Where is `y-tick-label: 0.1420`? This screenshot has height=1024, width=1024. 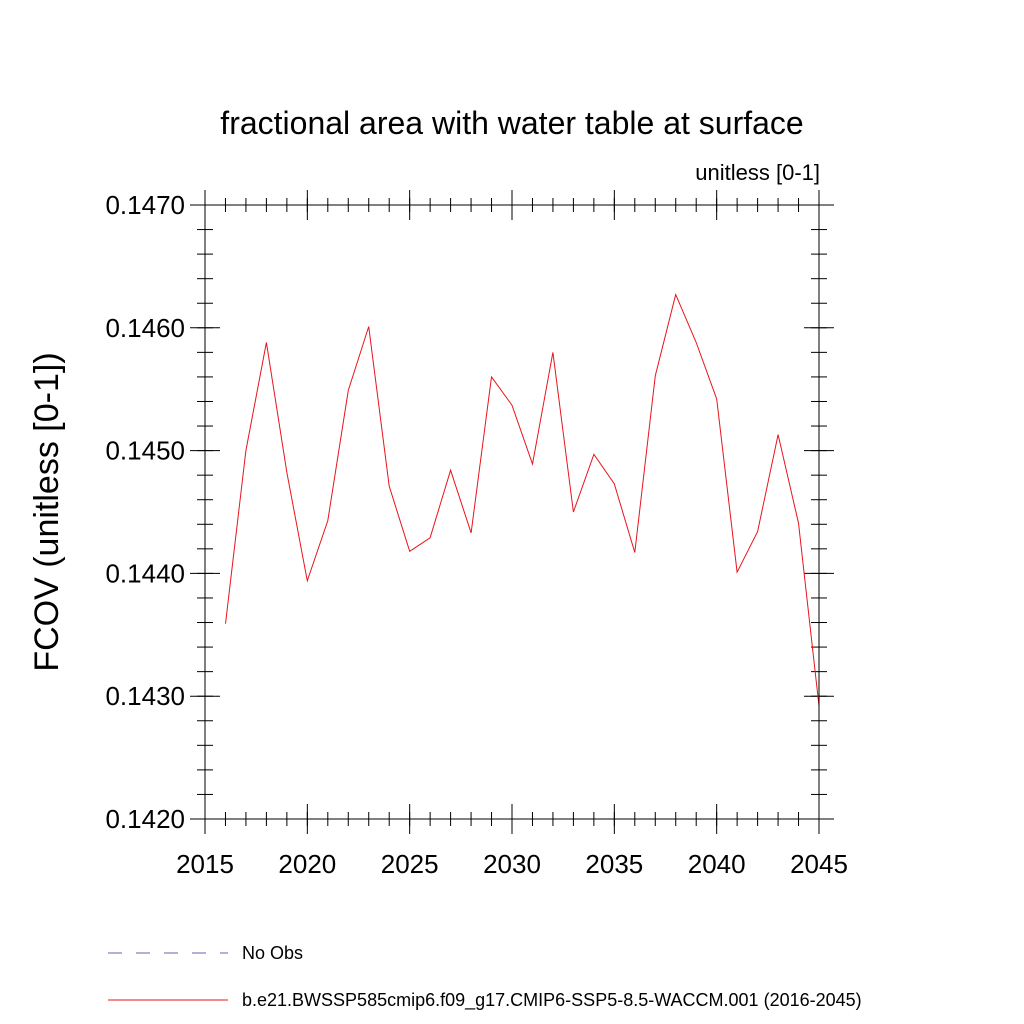
y-tick-label: 0.1420 is located at coordinates (145, 819).